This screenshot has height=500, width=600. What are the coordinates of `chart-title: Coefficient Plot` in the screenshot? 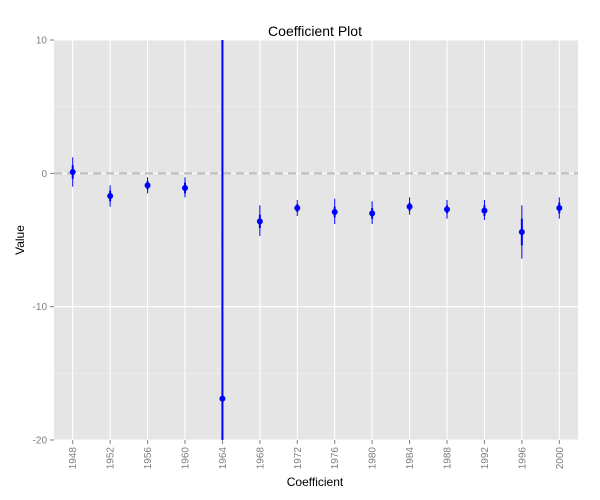 It's located at (315, 31).